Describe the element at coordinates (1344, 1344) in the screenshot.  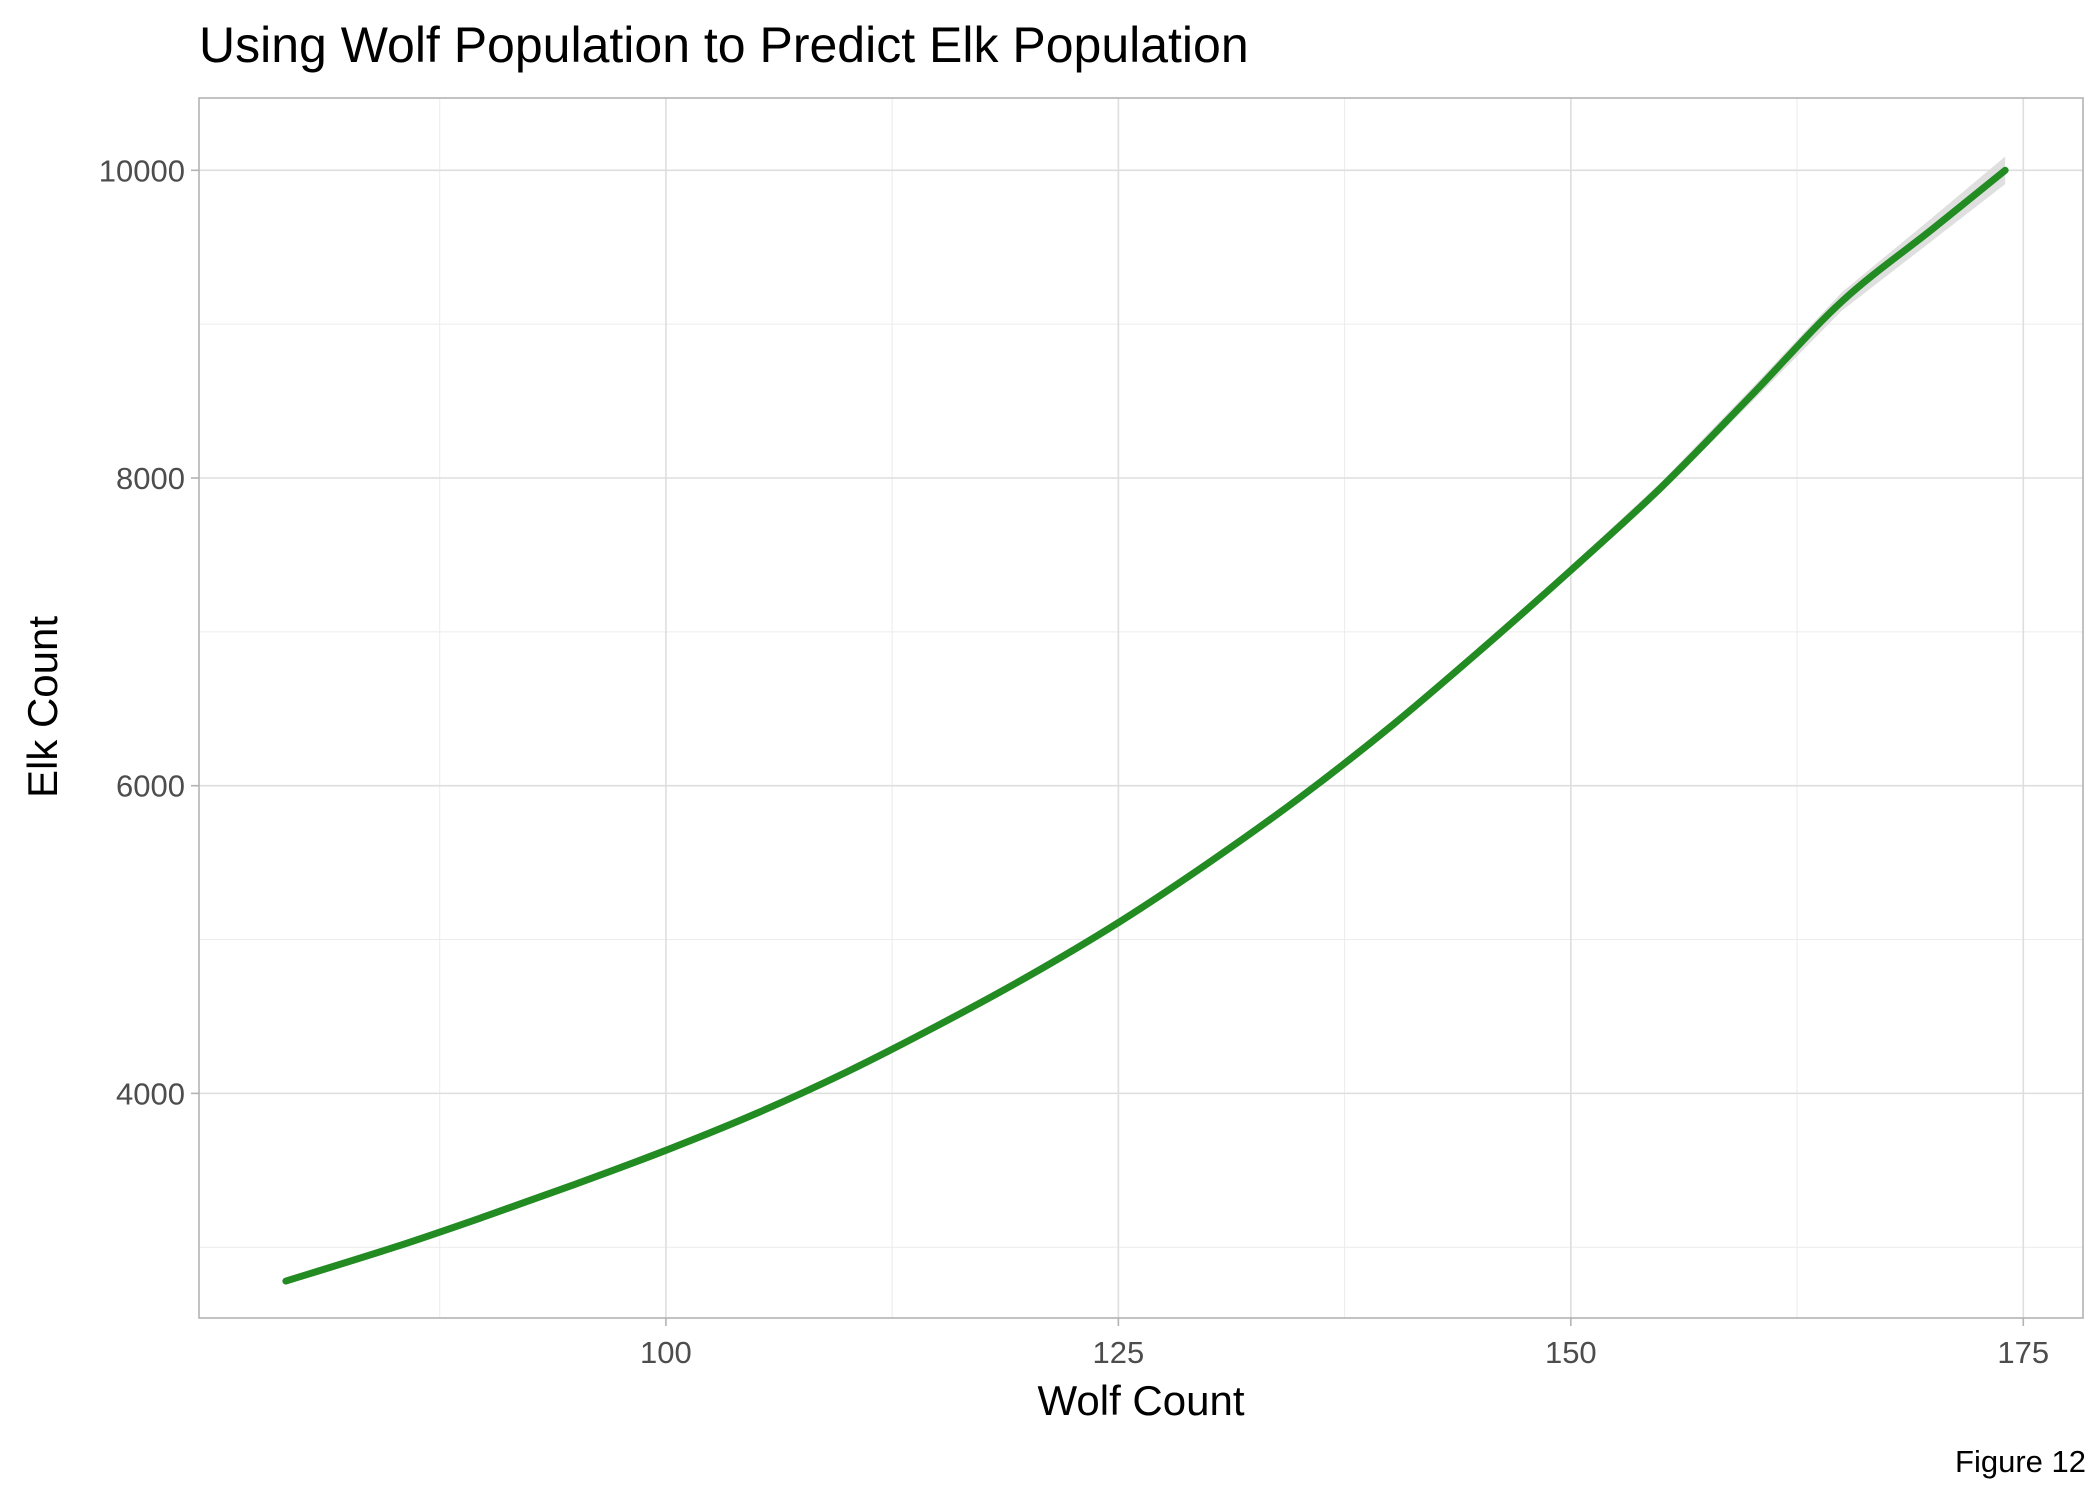
I see `x-axis-ticks: 100 125 150 175` at that location.